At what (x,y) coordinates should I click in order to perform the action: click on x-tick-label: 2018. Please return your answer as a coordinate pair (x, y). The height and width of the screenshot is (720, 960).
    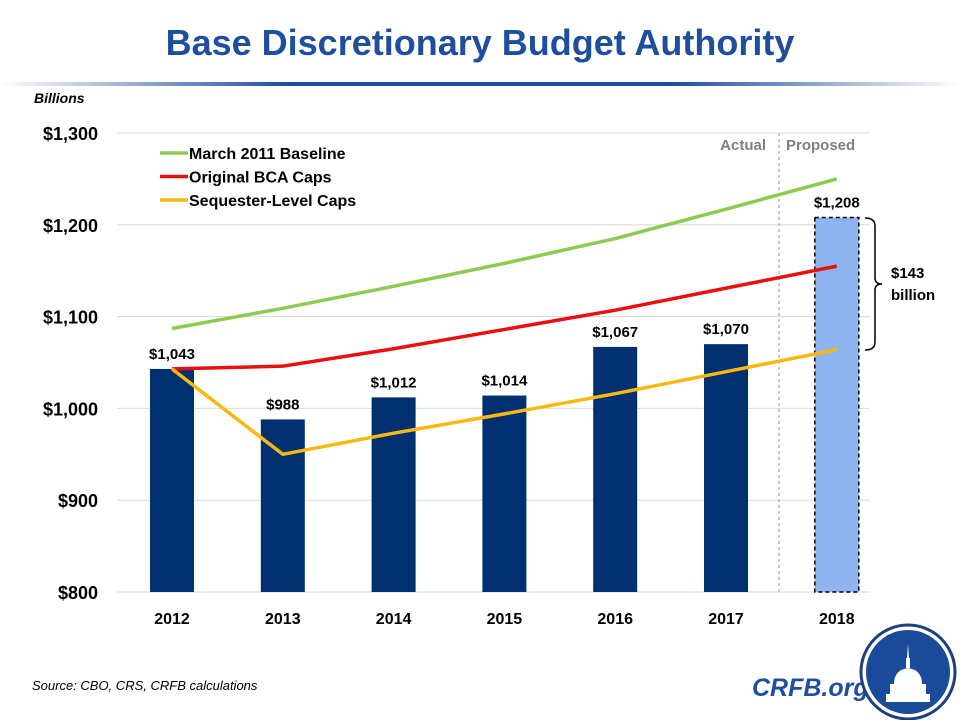
    Looking at the image, I should click on (837, 619).